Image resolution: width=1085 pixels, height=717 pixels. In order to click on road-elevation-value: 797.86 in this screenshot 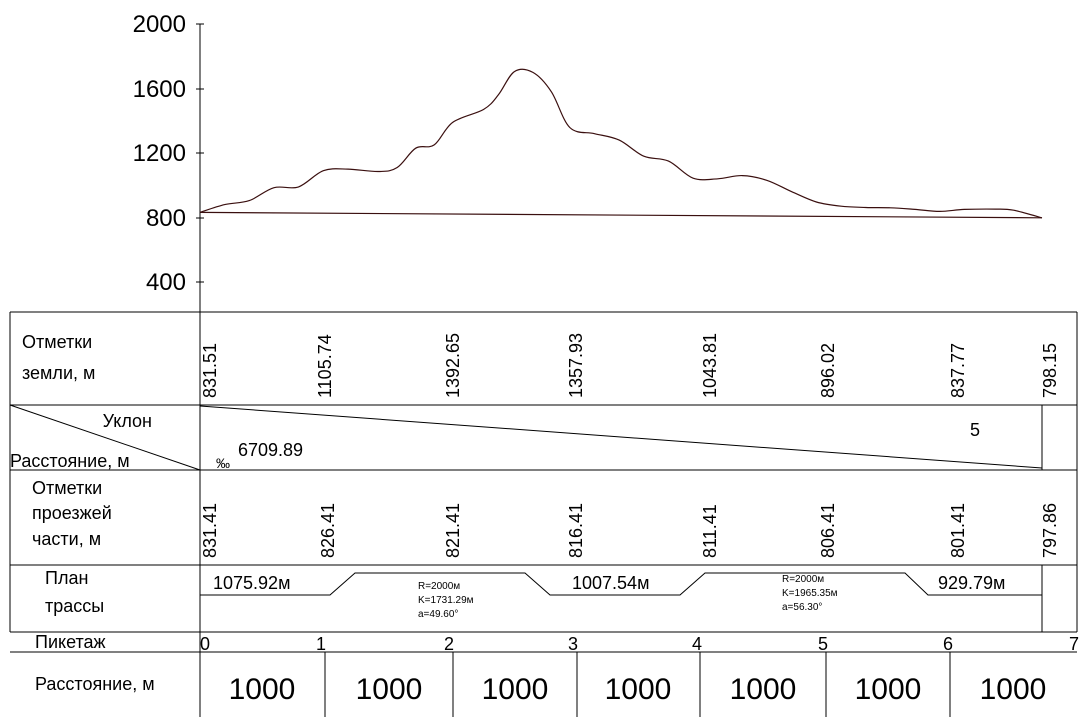, I will do `click(1050, 530)`.